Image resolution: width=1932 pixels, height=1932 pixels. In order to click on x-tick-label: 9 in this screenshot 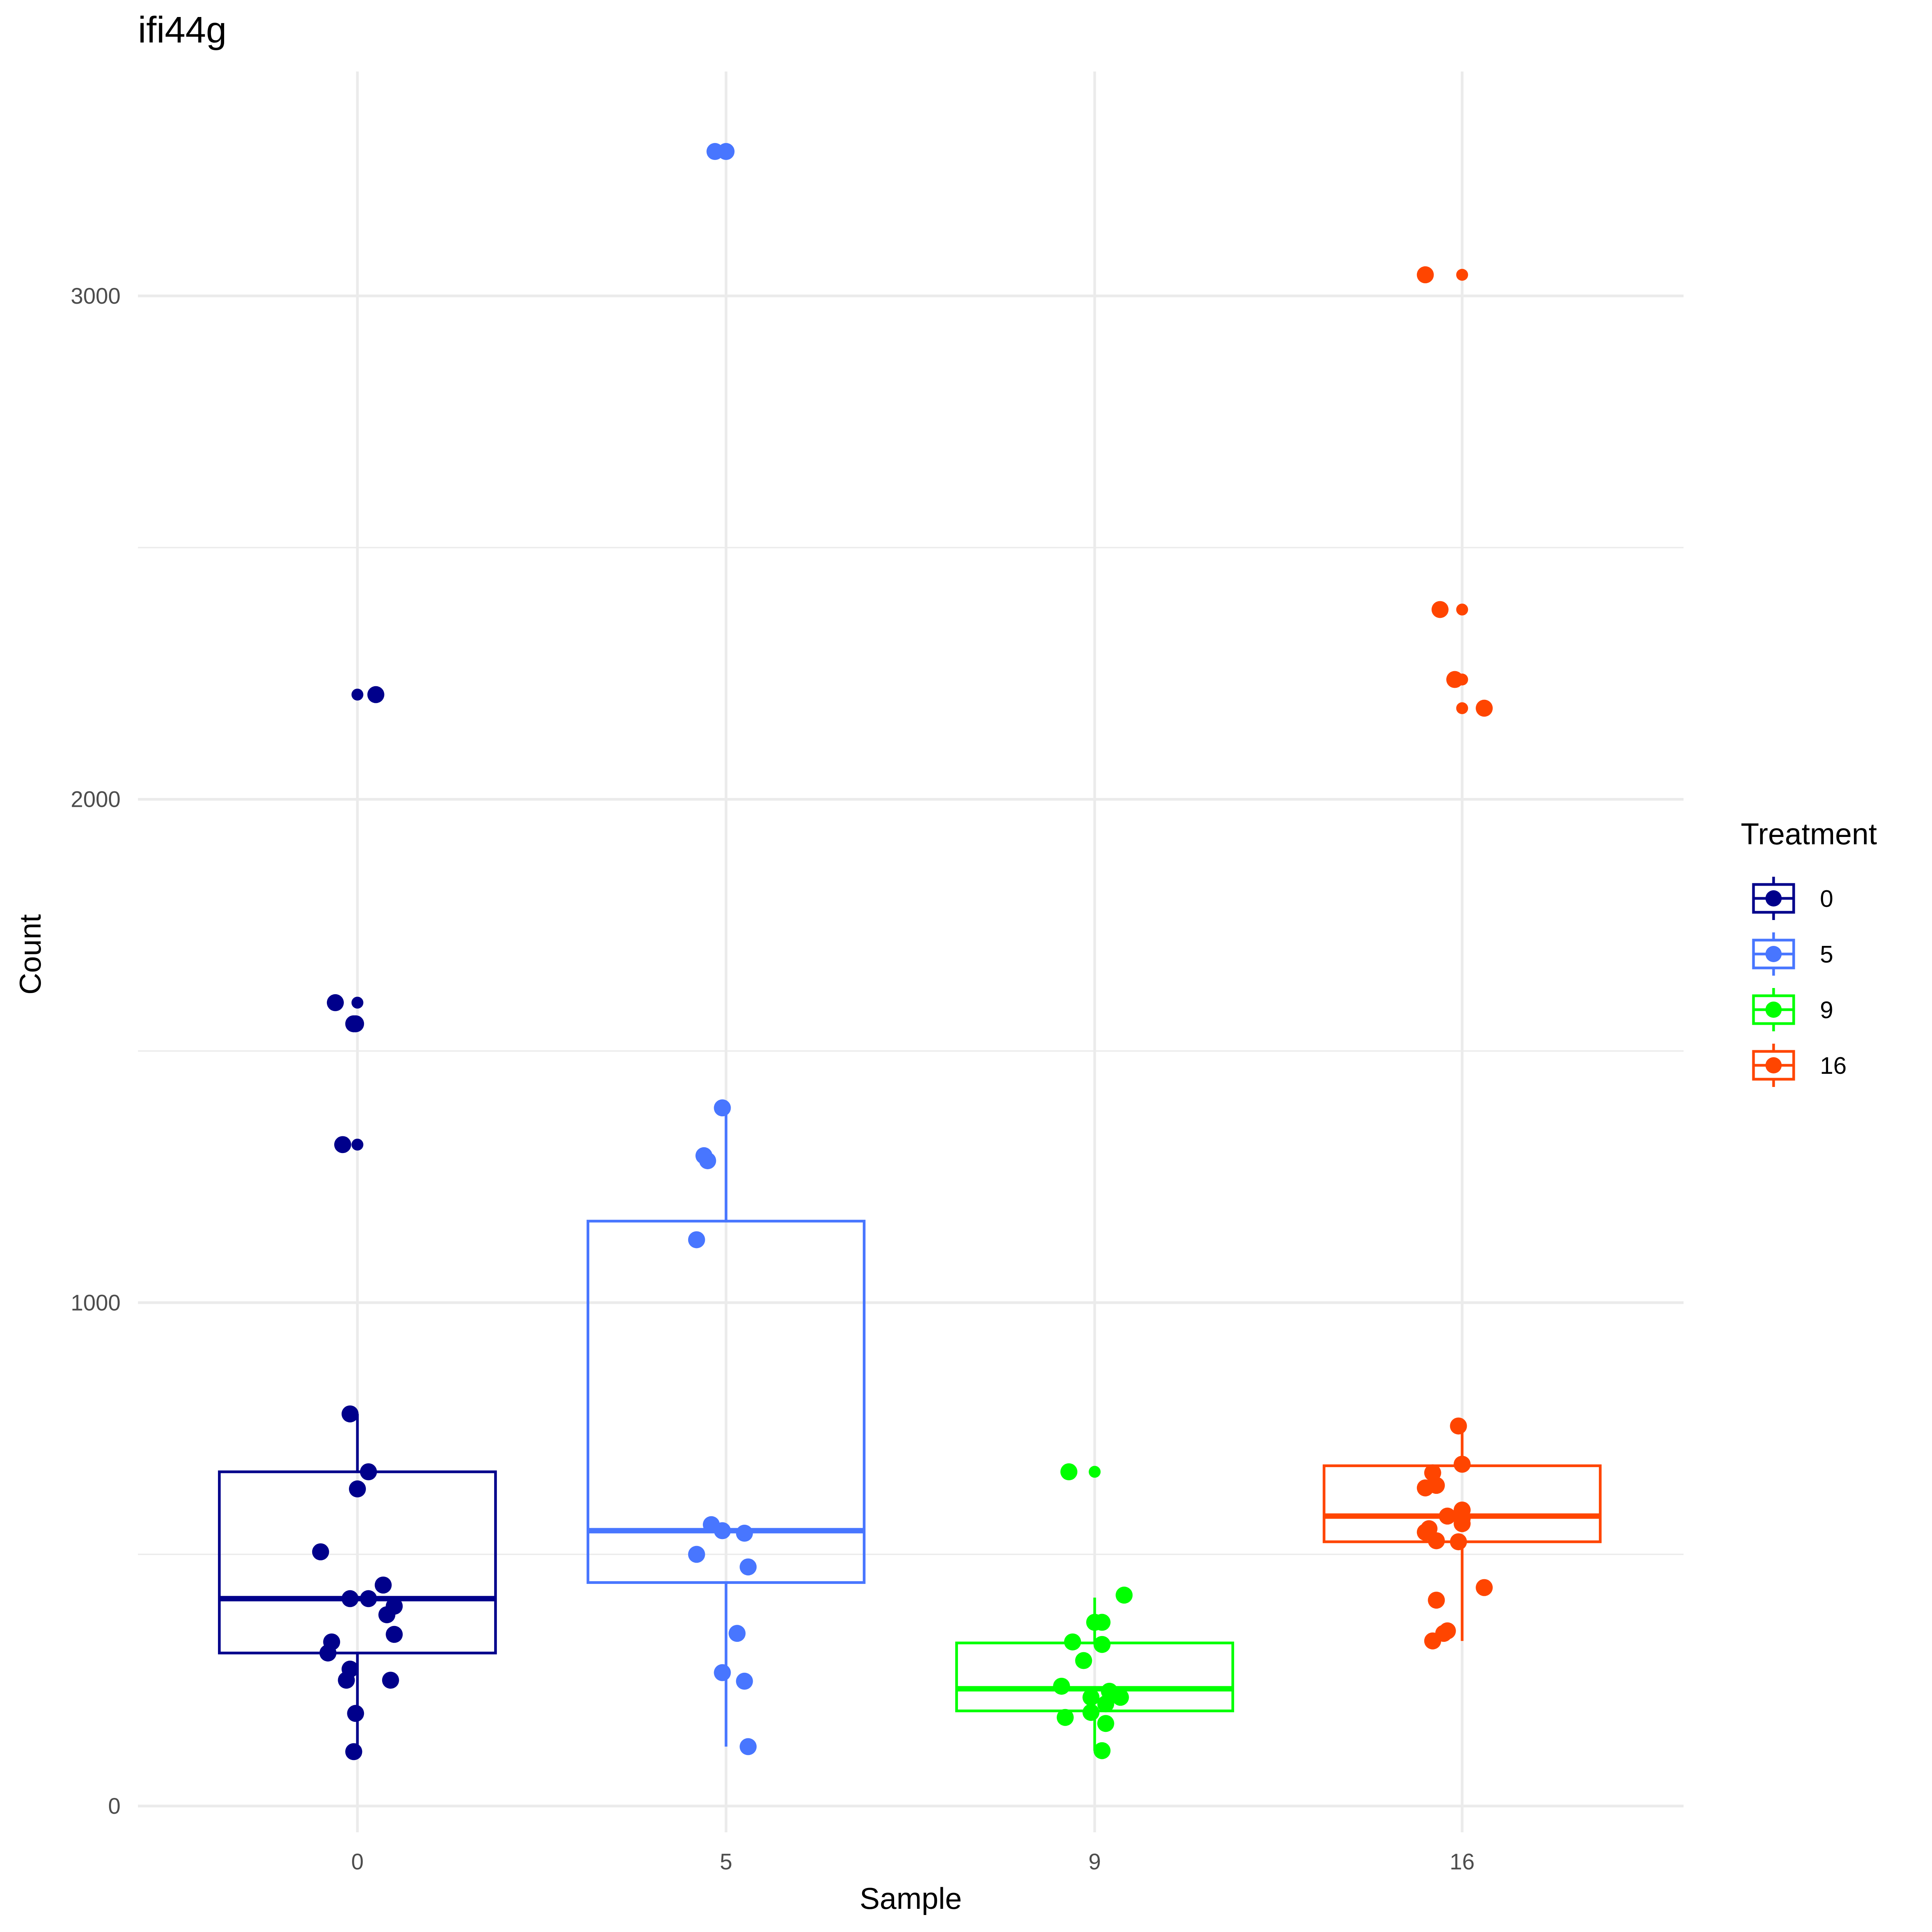, I will do `click(1094, 1862)`.